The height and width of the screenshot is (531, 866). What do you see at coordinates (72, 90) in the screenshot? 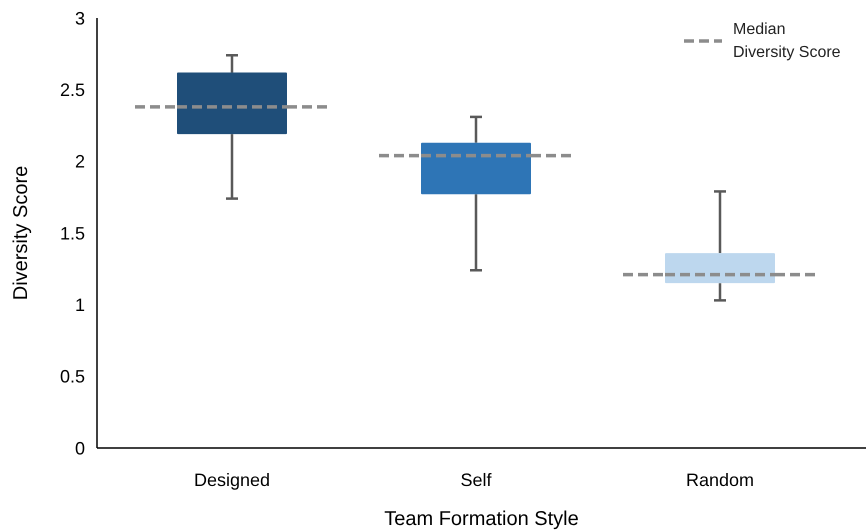
I see `y-tick-label: 2.5` at bounding box center [72, 90].